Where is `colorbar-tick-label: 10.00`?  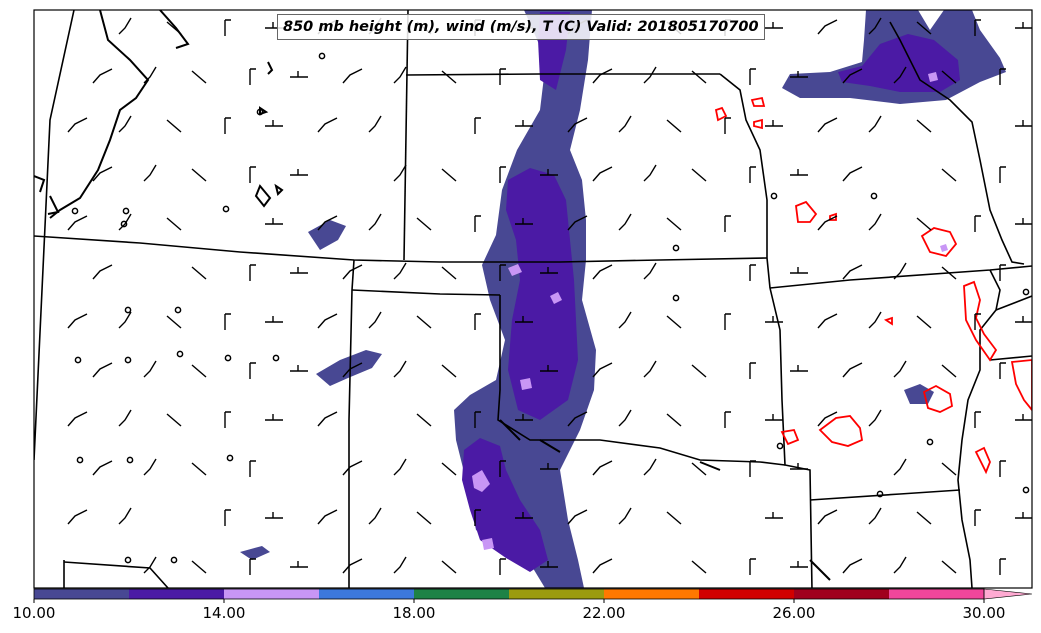
colorbar-tick-label: 10.00 is located at coordinates (34, 613).